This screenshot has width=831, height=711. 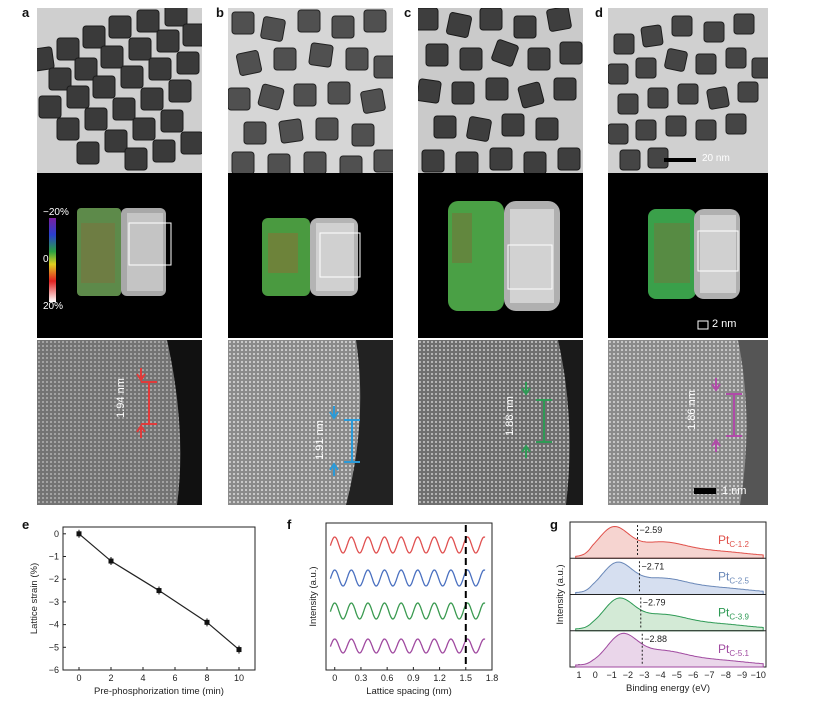 What do you see at coordinates (54, 647) in the screenshot?
I see `y-tick-label-e: −5` at bounding box center [54, 647].